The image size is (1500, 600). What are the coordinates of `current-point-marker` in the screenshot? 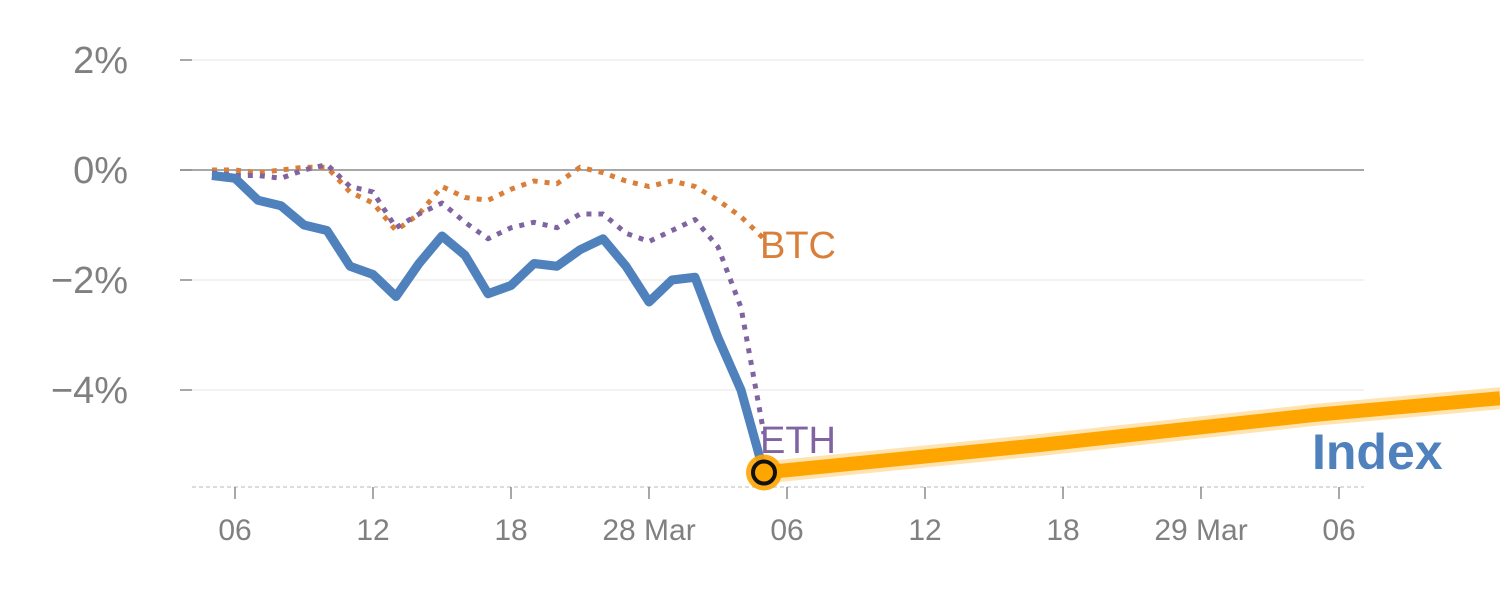 It's located at (764, 472).